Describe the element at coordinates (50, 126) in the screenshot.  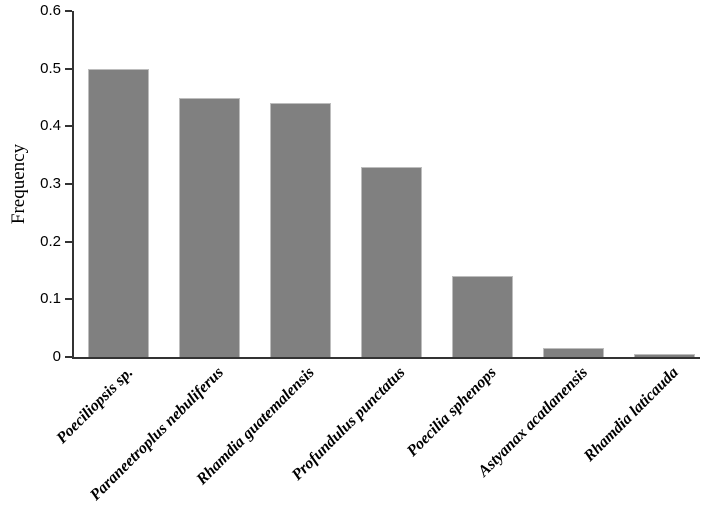
I see `y-tick-label: 0.4` at that location.